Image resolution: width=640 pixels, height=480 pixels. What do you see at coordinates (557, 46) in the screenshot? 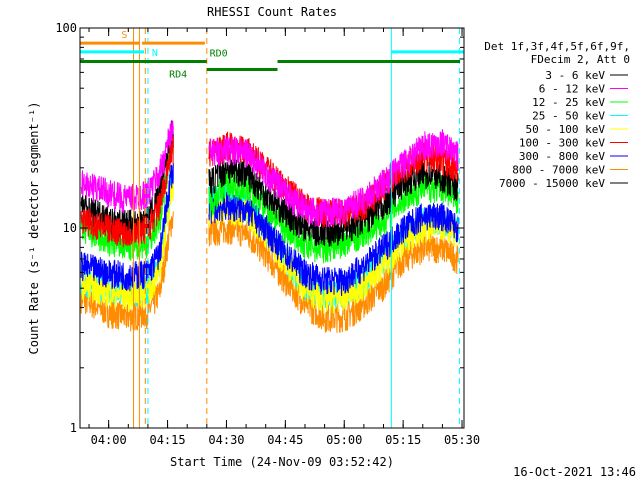
I see `legend-header-line-1: Det 1f,3f,4f,5f,6f,9f,` at bounding box center [557, 46].